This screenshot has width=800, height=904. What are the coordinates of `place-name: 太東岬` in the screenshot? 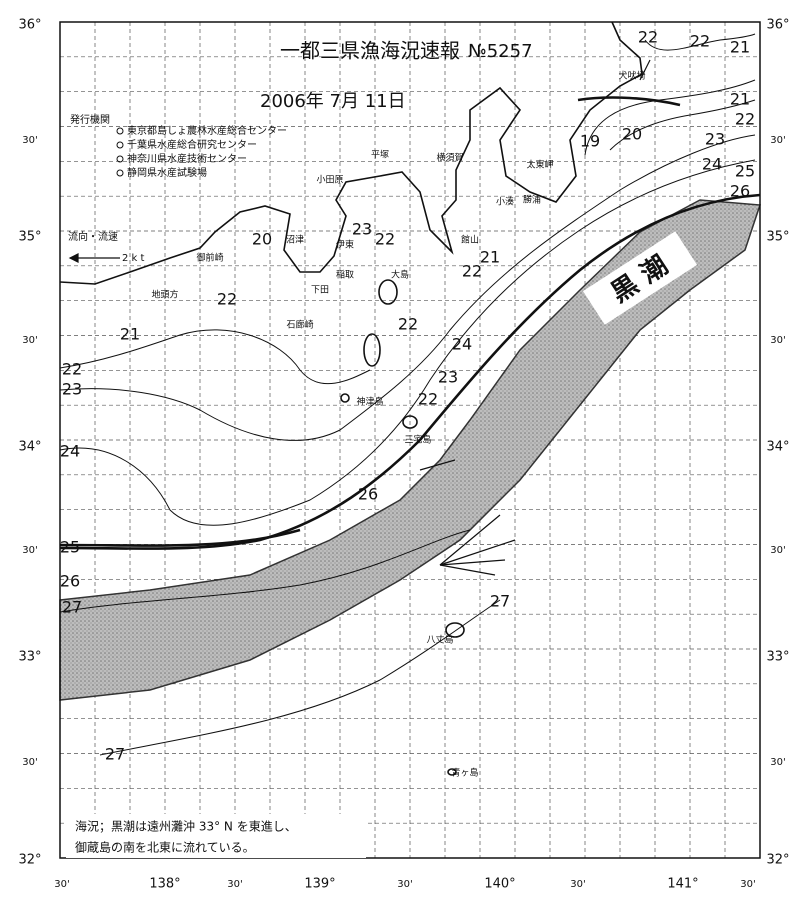 It's located at (539, 165).